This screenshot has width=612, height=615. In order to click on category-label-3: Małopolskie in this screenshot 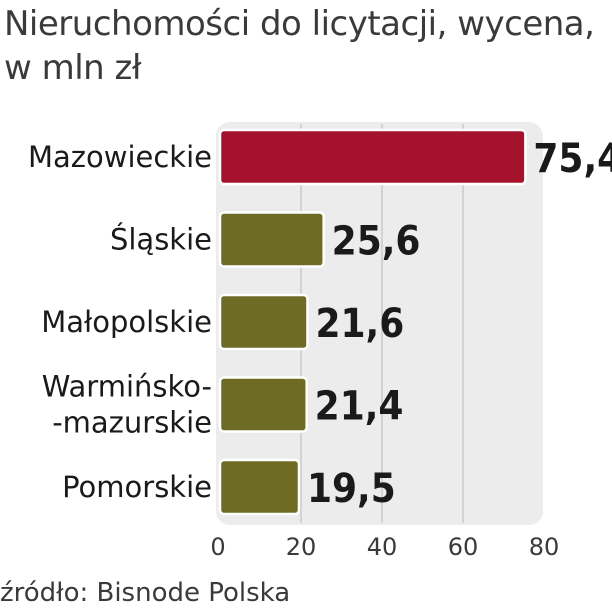, I will do `click(126, 322)`.